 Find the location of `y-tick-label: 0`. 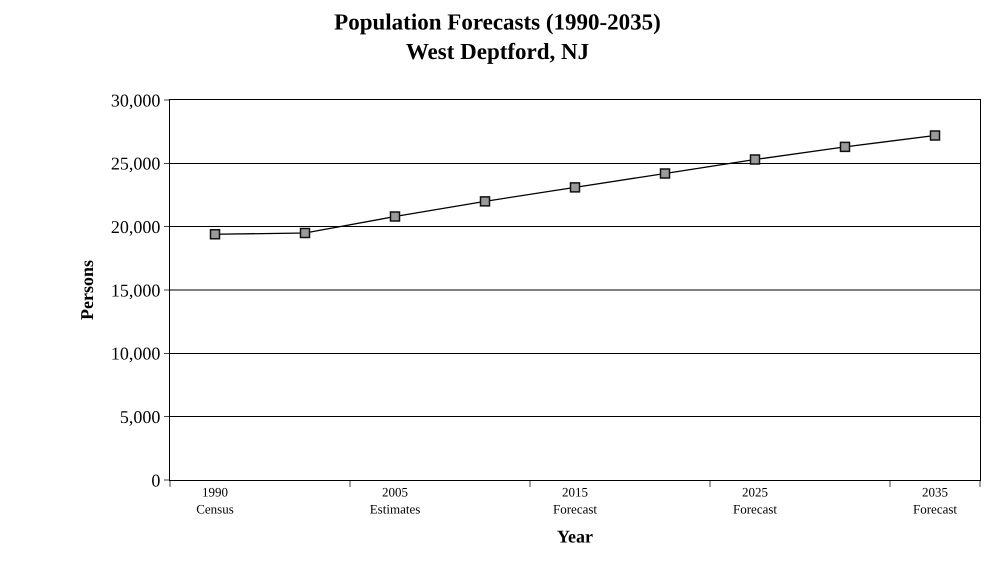

y-tick-label: 0 is located at coordinates (155, 480).